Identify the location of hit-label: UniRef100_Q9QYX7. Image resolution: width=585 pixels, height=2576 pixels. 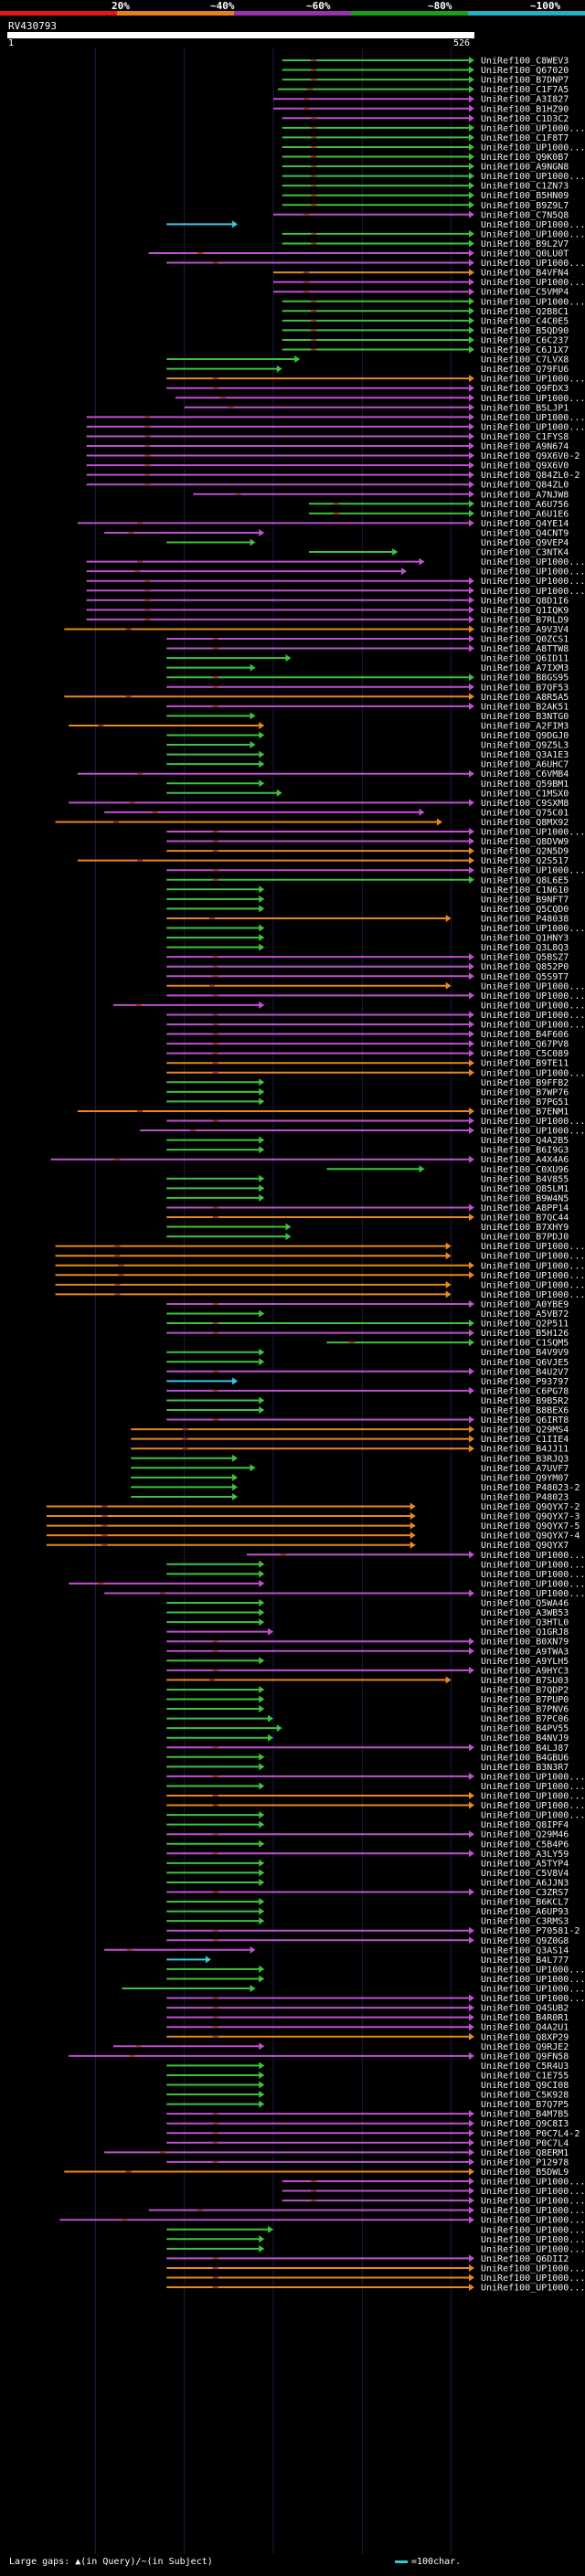
(525, 1546).